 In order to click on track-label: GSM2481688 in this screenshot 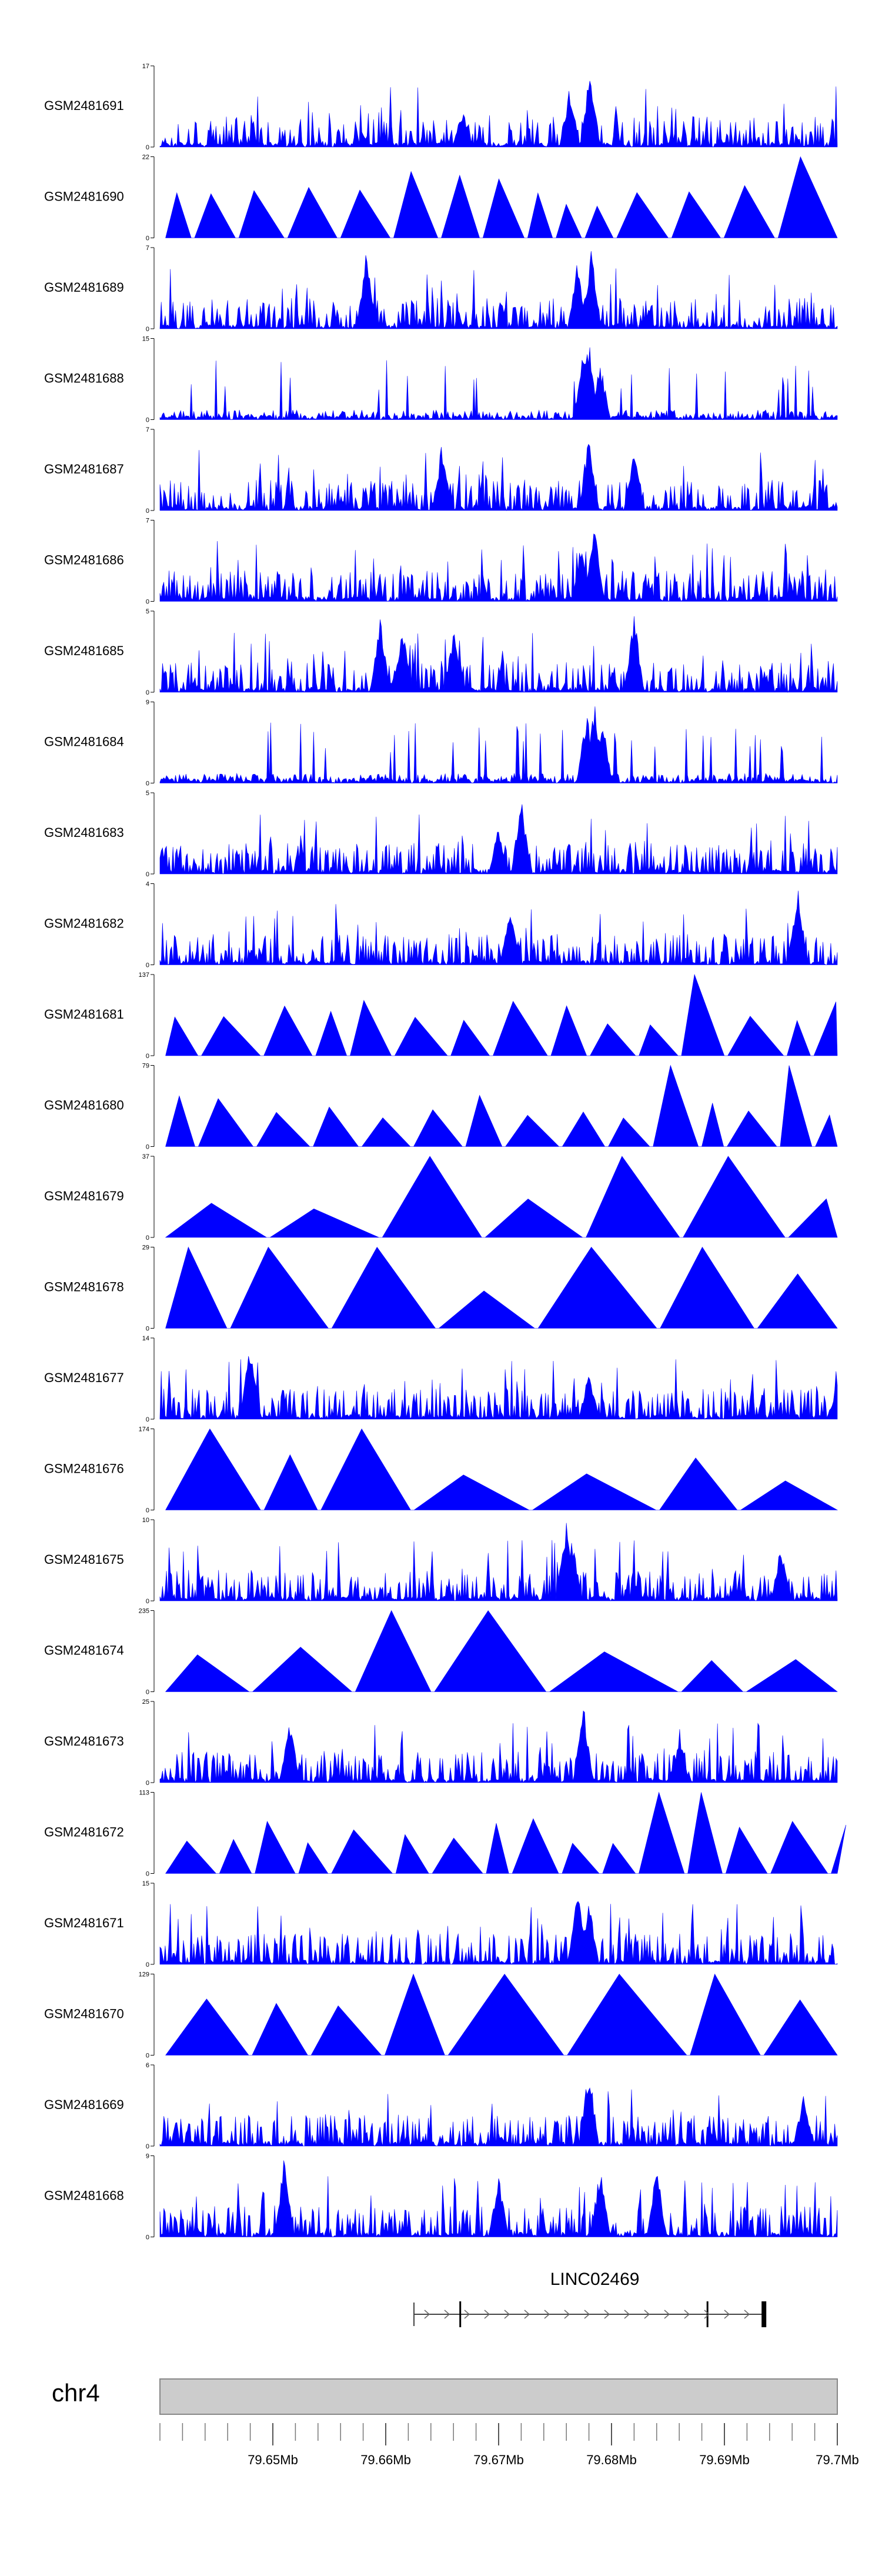, I will do `click(84, 378)`.